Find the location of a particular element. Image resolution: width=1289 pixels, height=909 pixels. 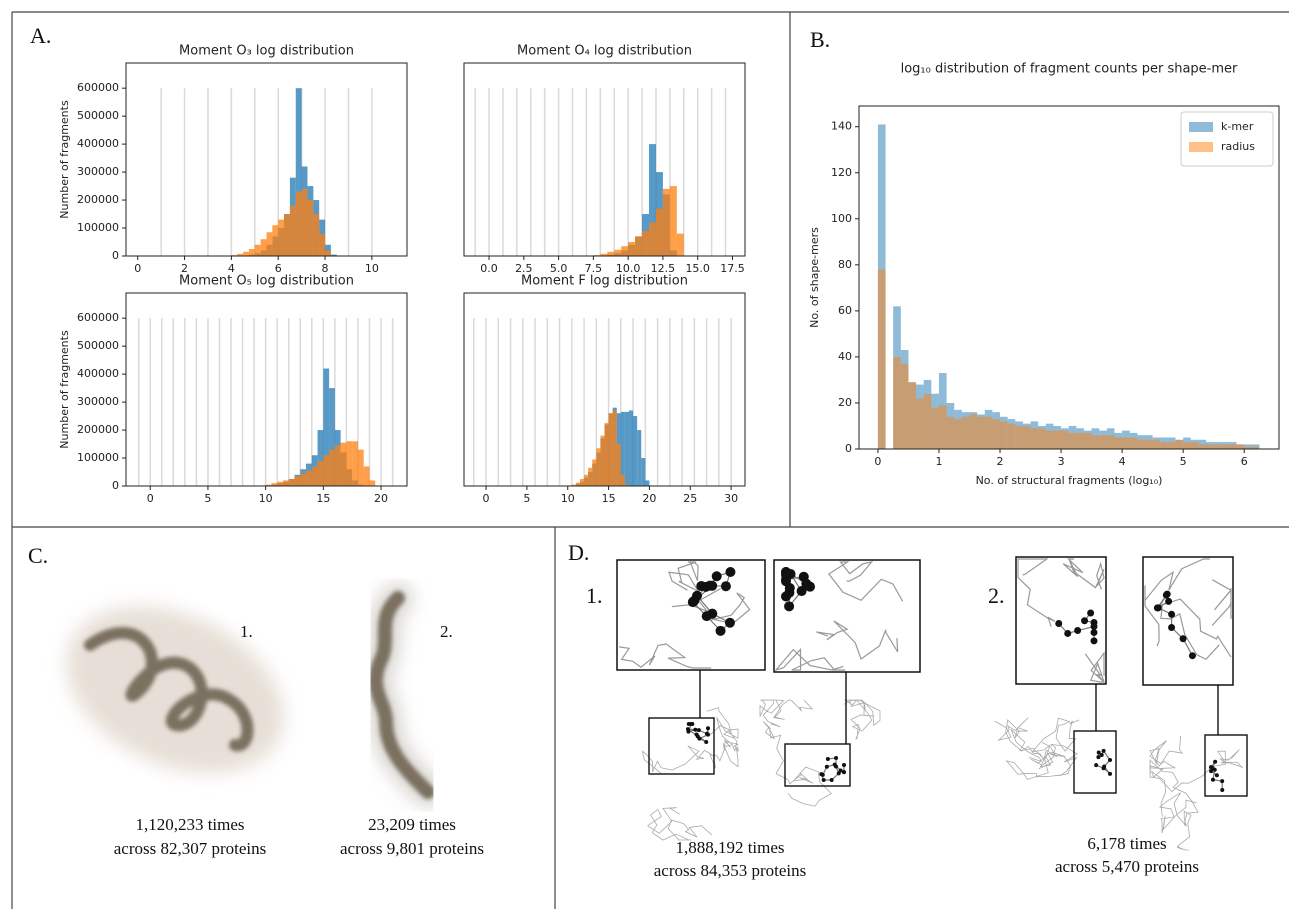

y-tick-label: 100 is located at coordinates (841, 218).